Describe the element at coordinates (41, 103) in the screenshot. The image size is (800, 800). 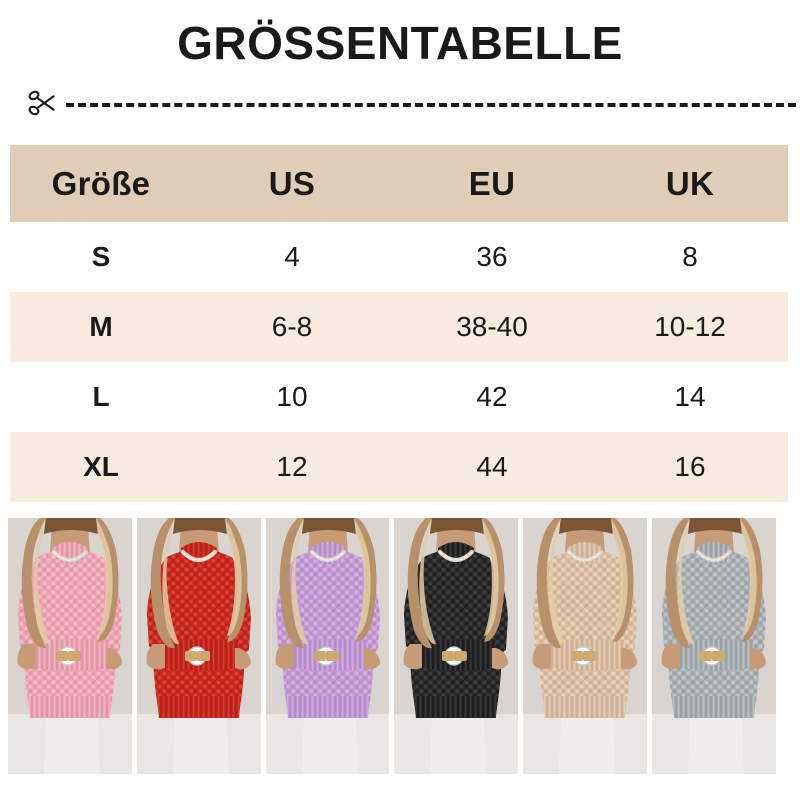
I see `scissors-icon` at that location.